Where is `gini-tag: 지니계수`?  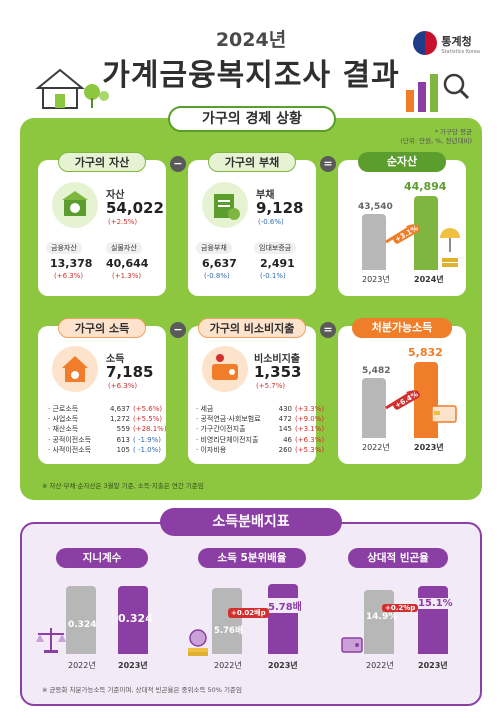 gini-tag: 지니계수 is located at coordinates (102, 558).